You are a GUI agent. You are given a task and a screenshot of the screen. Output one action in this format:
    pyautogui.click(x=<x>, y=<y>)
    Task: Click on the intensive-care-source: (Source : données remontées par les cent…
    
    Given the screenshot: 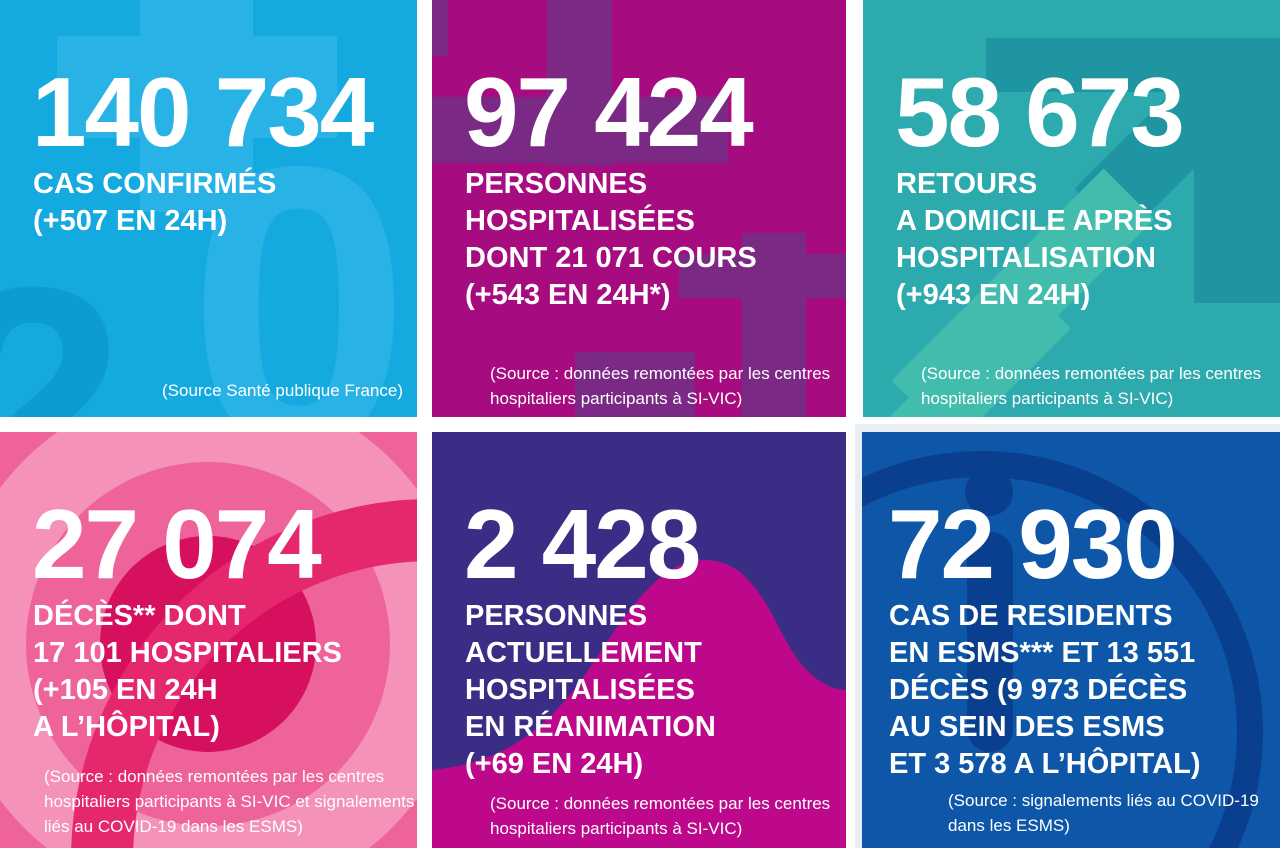 What is the action you would take?
    pyautogui.click(x=660, y=816)
    